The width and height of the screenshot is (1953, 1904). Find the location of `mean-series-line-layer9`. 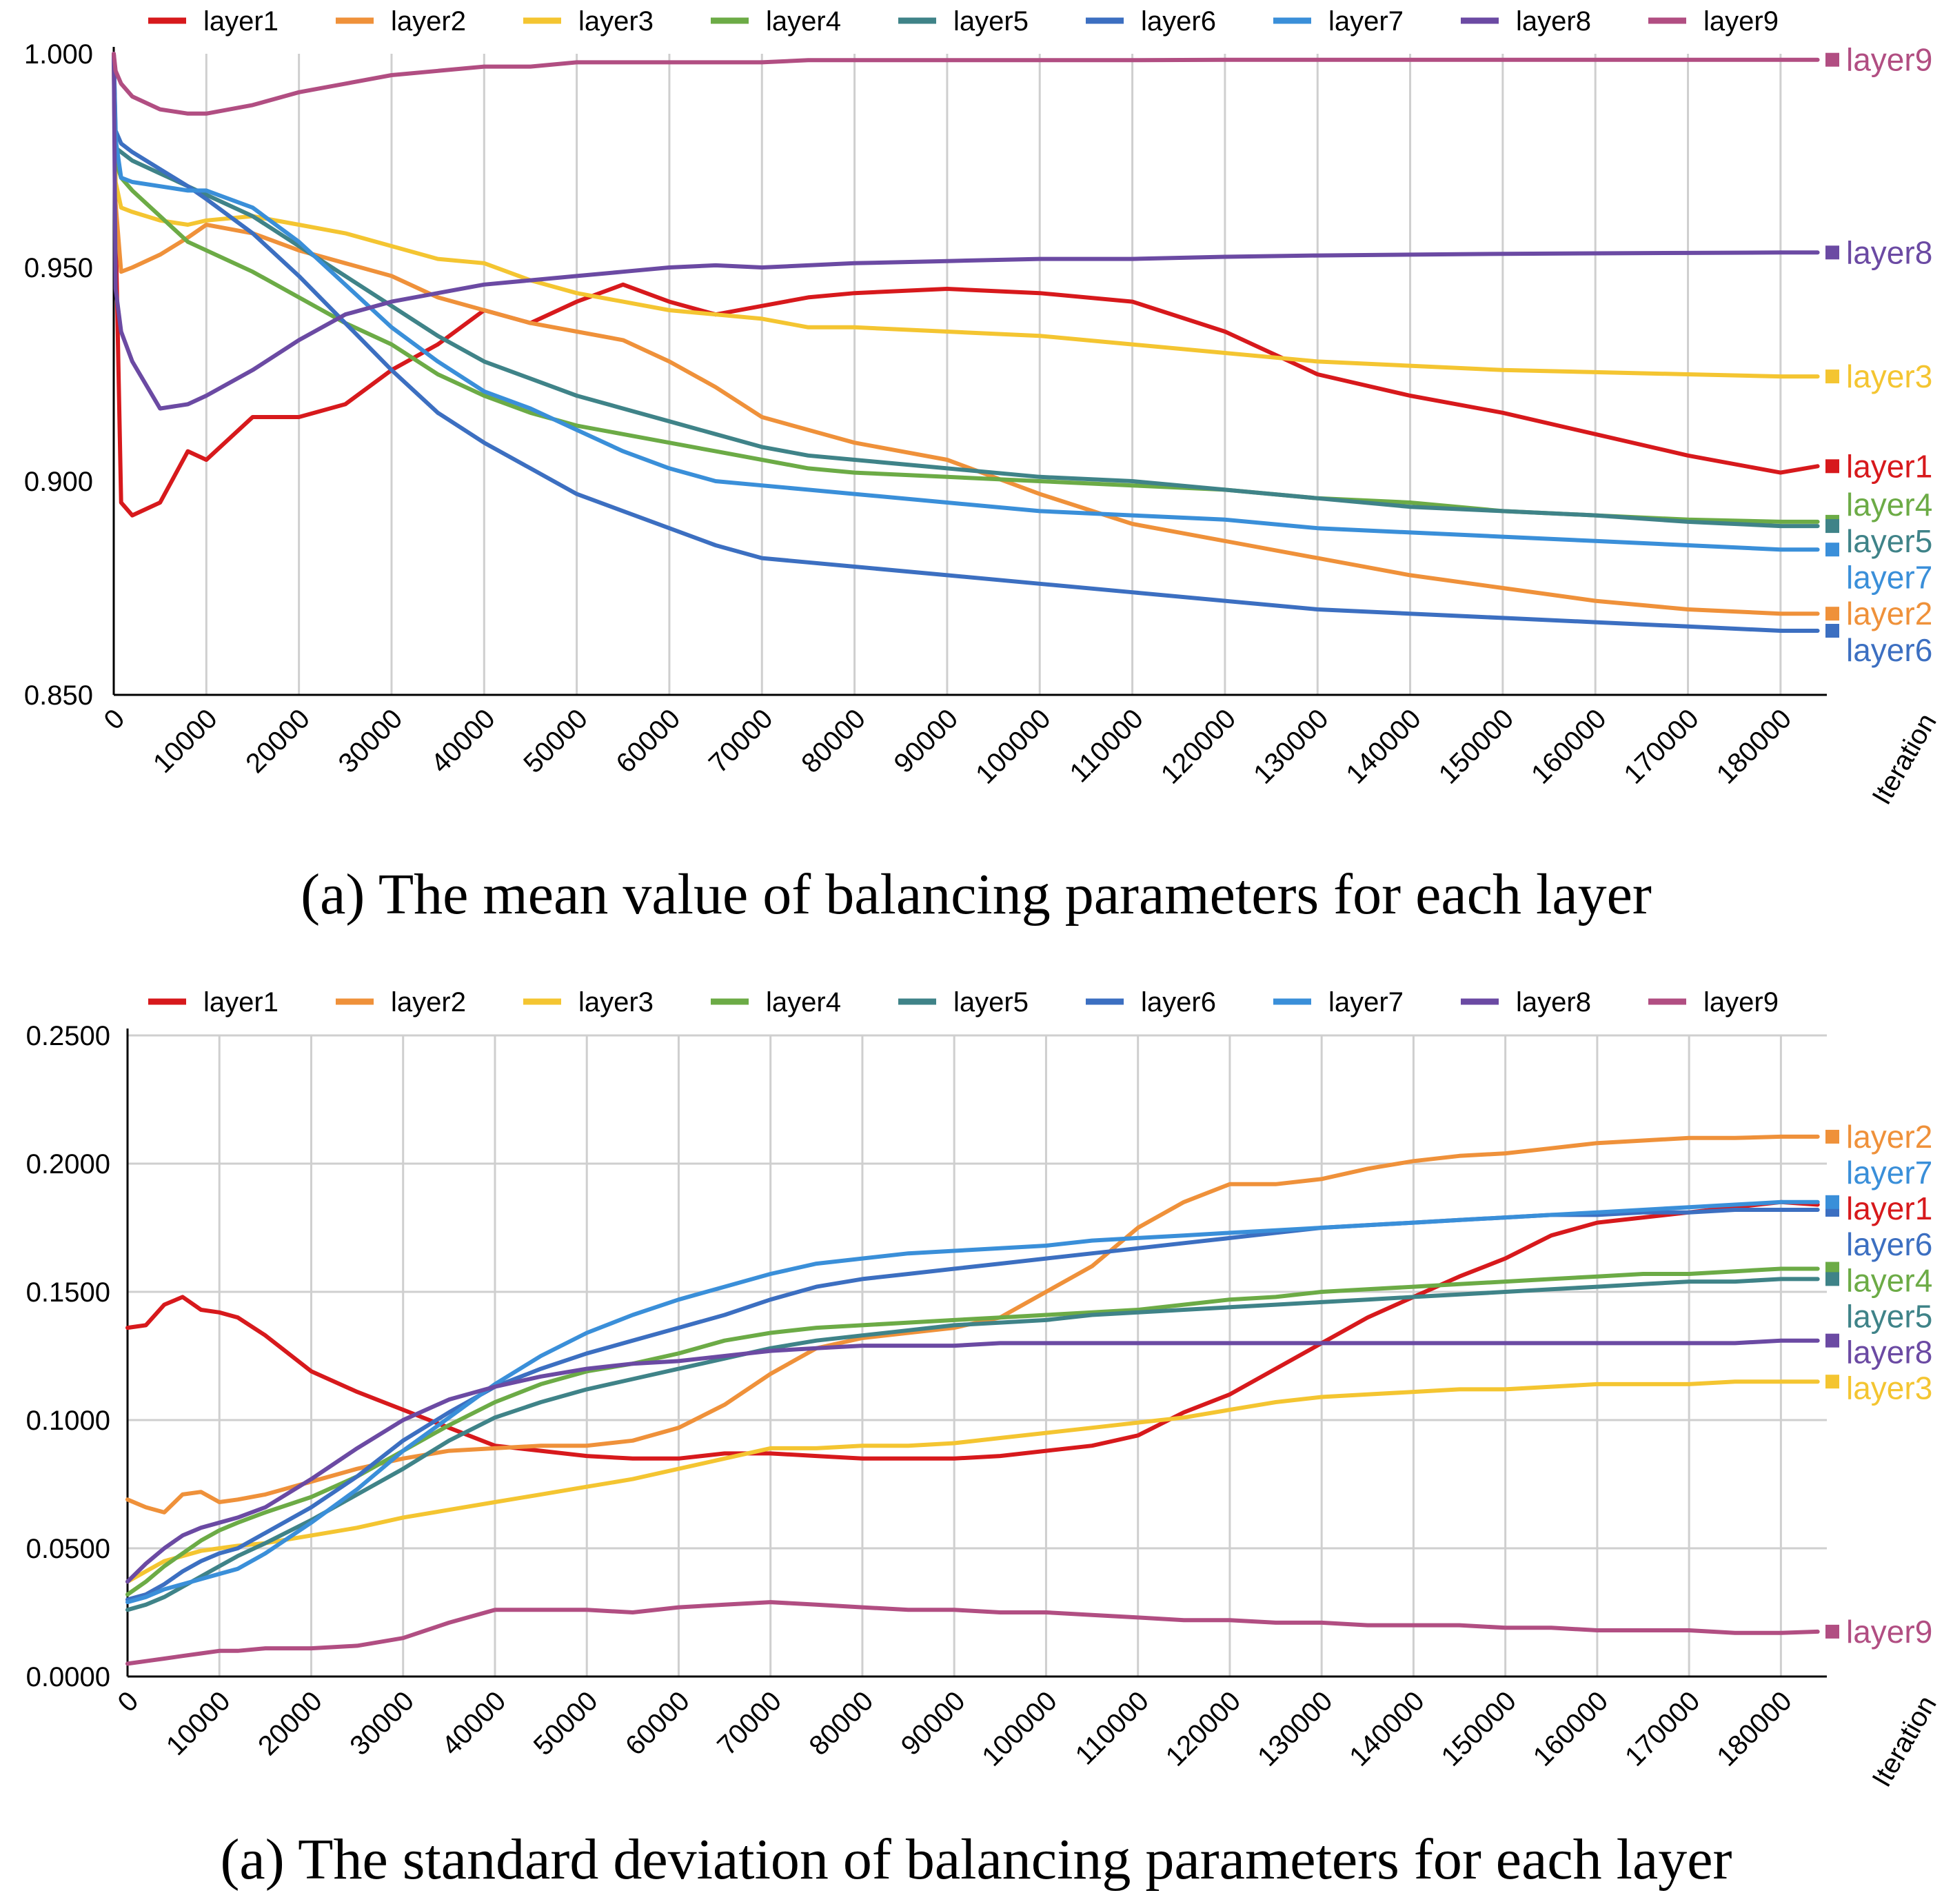

mean-series-line-layer9 is located at coordinates (966, 84).